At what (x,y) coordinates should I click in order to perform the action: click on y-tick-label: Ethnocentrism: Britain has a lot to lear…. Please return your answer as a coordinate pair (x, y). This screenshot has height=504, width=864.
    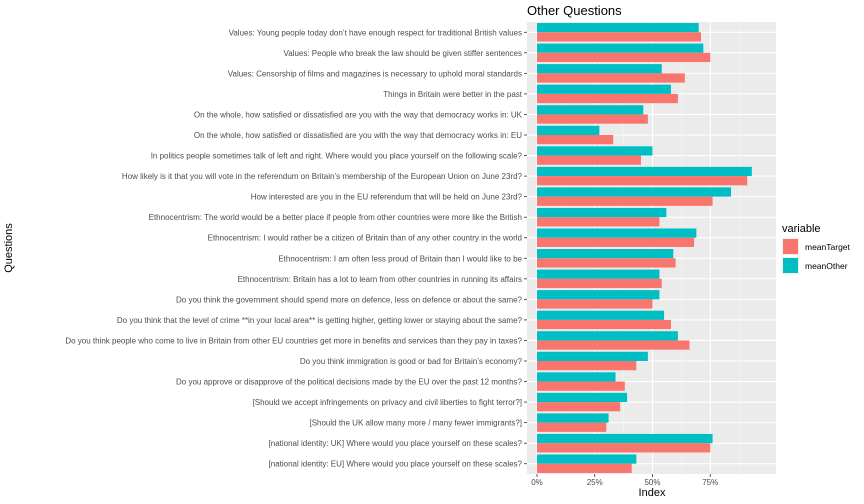
    Looking at the image, I should click on (380, 279).